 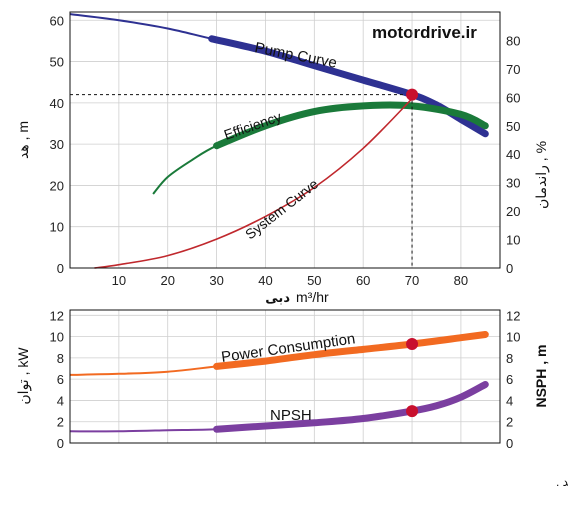 I want to click on bottom-left-tick-label: 0, so click(x=60, y=443).